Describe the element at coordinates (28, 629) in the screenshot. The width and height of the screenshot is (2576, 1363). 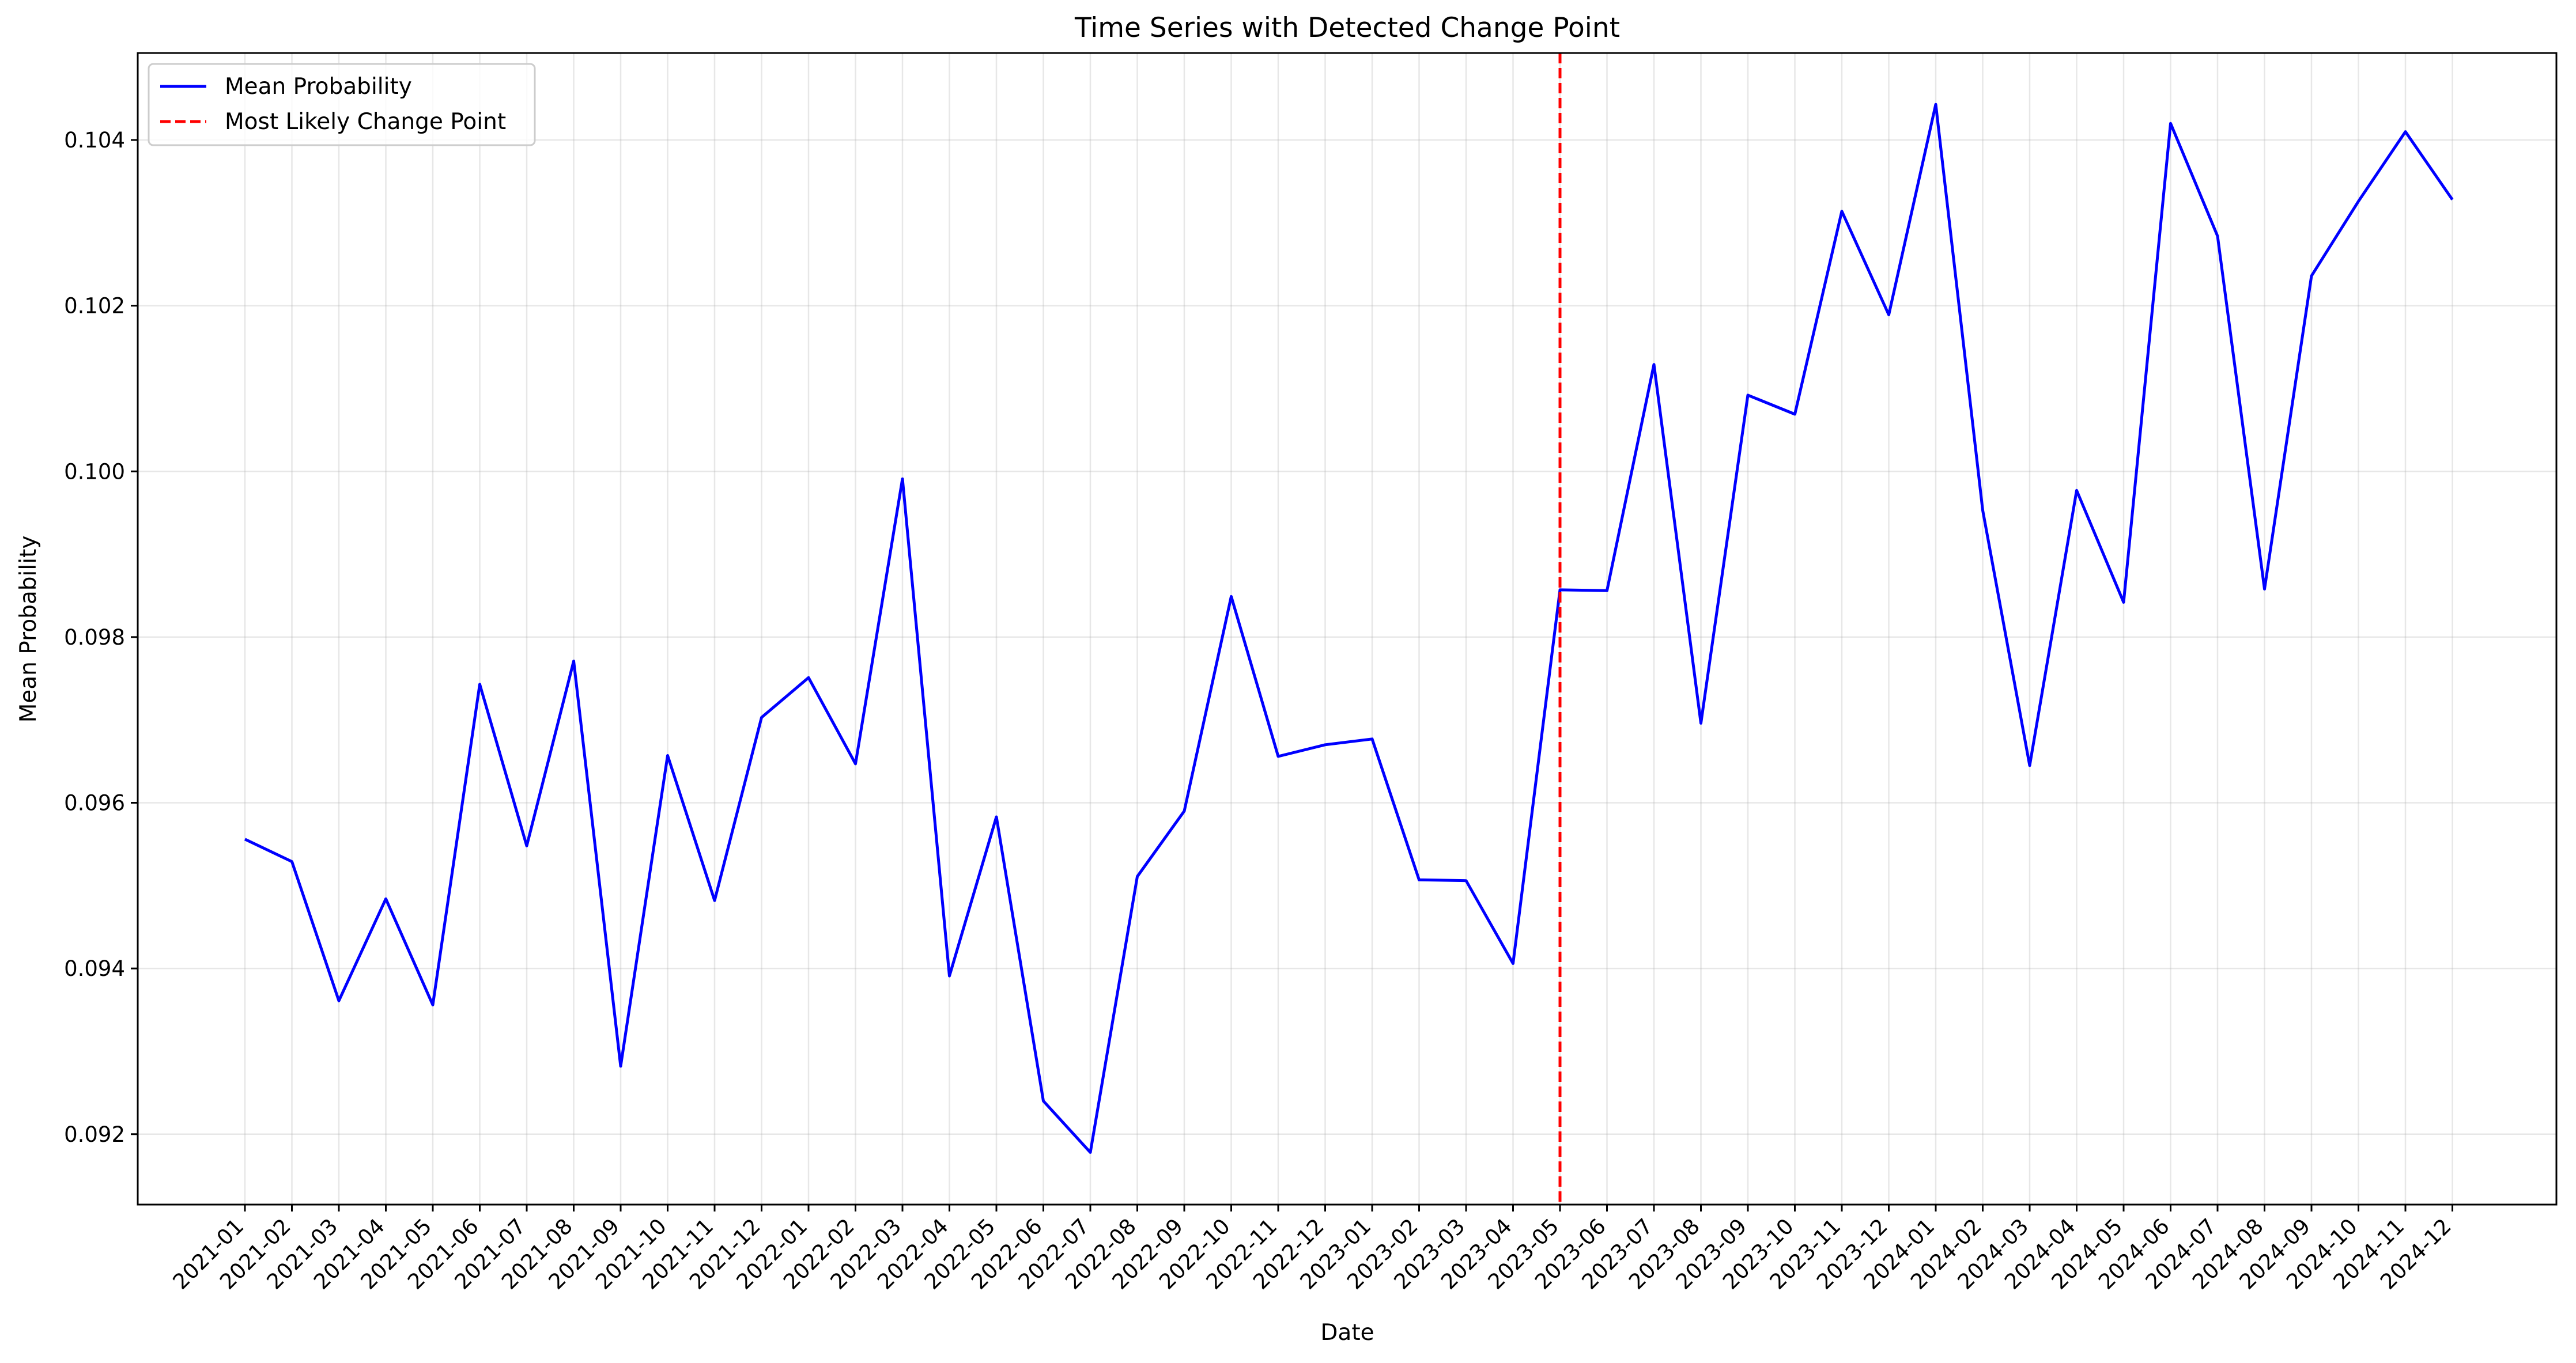
I see `y-axis-title: Mean Probability` at that location.